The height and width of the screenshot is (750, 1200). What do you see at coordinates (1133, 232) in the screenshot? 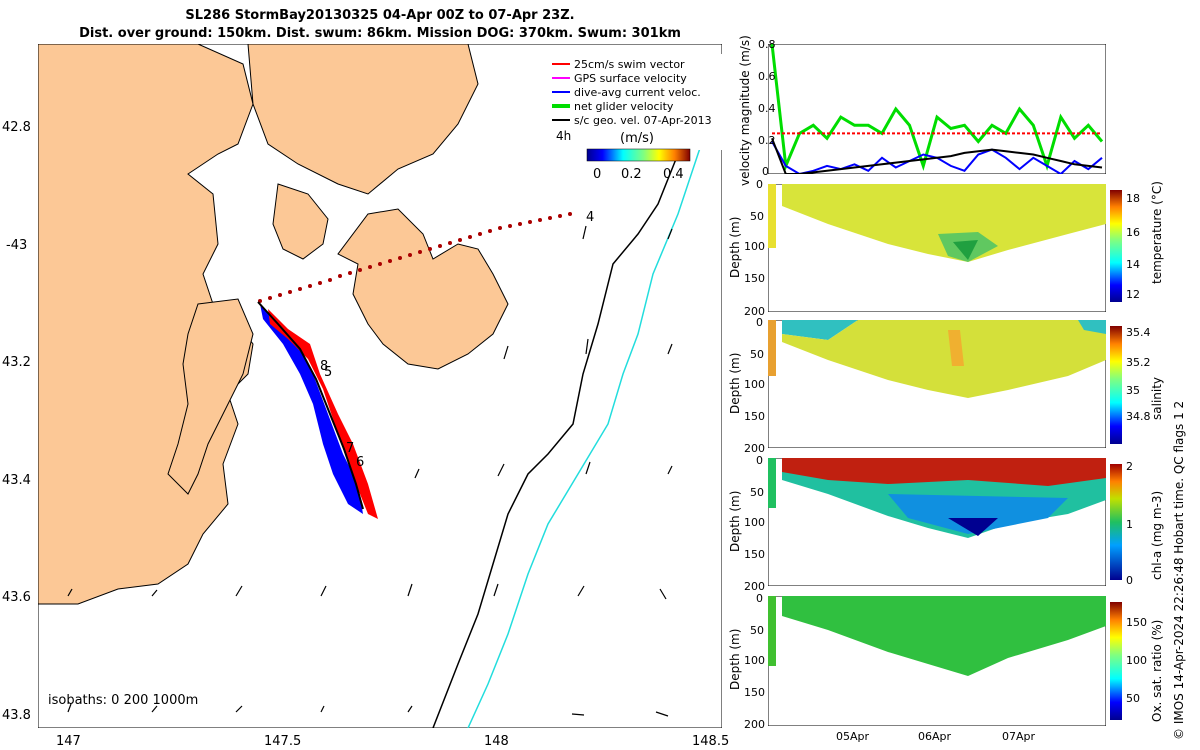
I see `temp-cbar-16: 16` at bounding box center [1133, 232].